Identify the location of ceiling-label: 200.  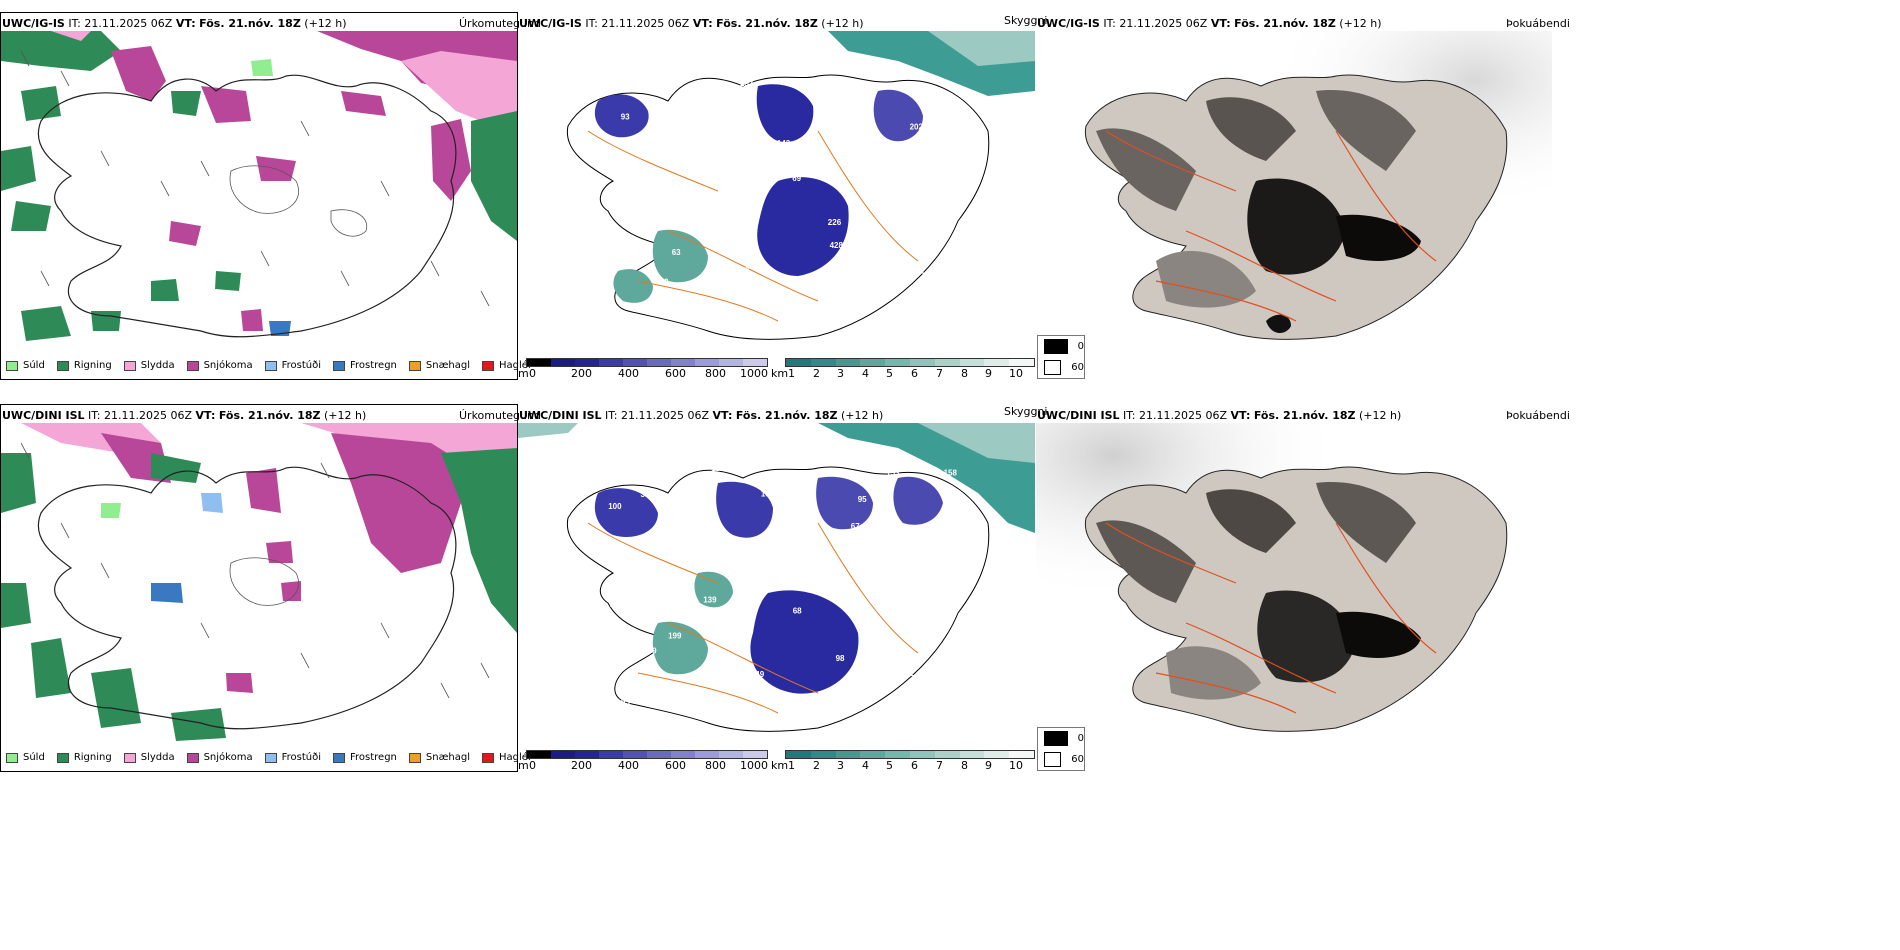
(677, 300).